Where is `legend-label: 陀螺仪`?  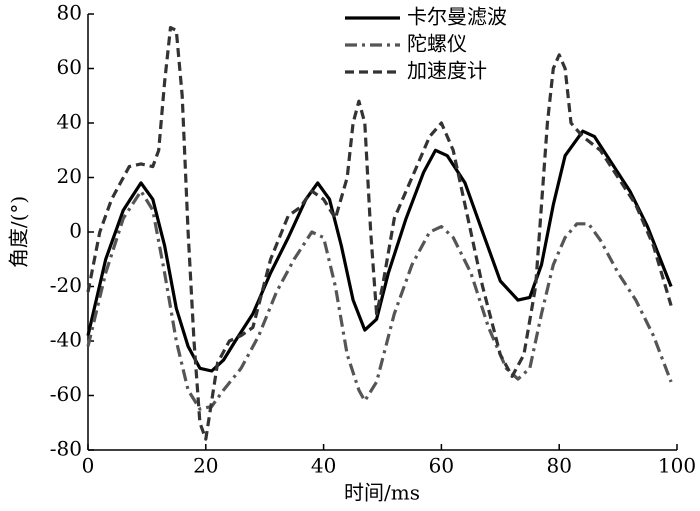
legend-label: 陀螺仪 is located at coordinates (437, 44).